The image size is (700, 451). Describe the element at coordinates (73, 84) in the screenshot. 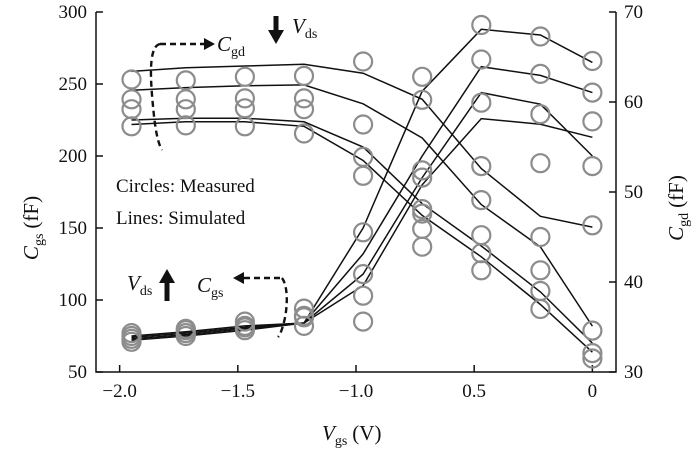

I see `y-left-tick-label: 250` at that location.